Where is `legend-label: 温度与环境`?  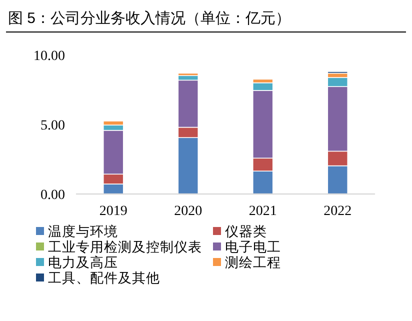 legend-label: 温度与环境 is located at coordinates (83, 231).